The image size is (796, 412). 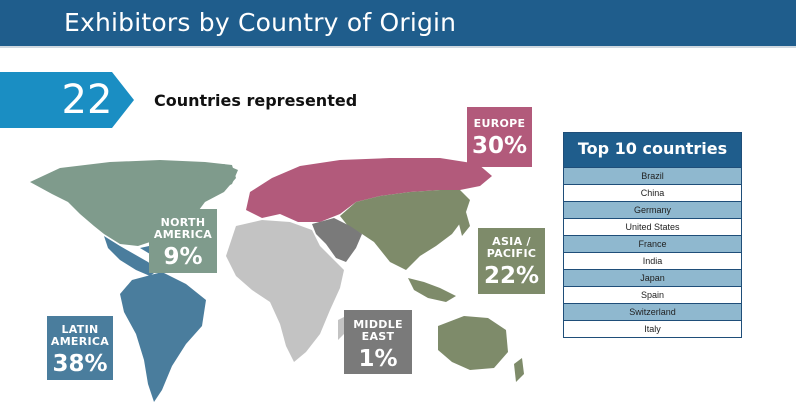 I want to click on region-middle-east-name-line1: MIDDLE, so click(x=378, y=324).